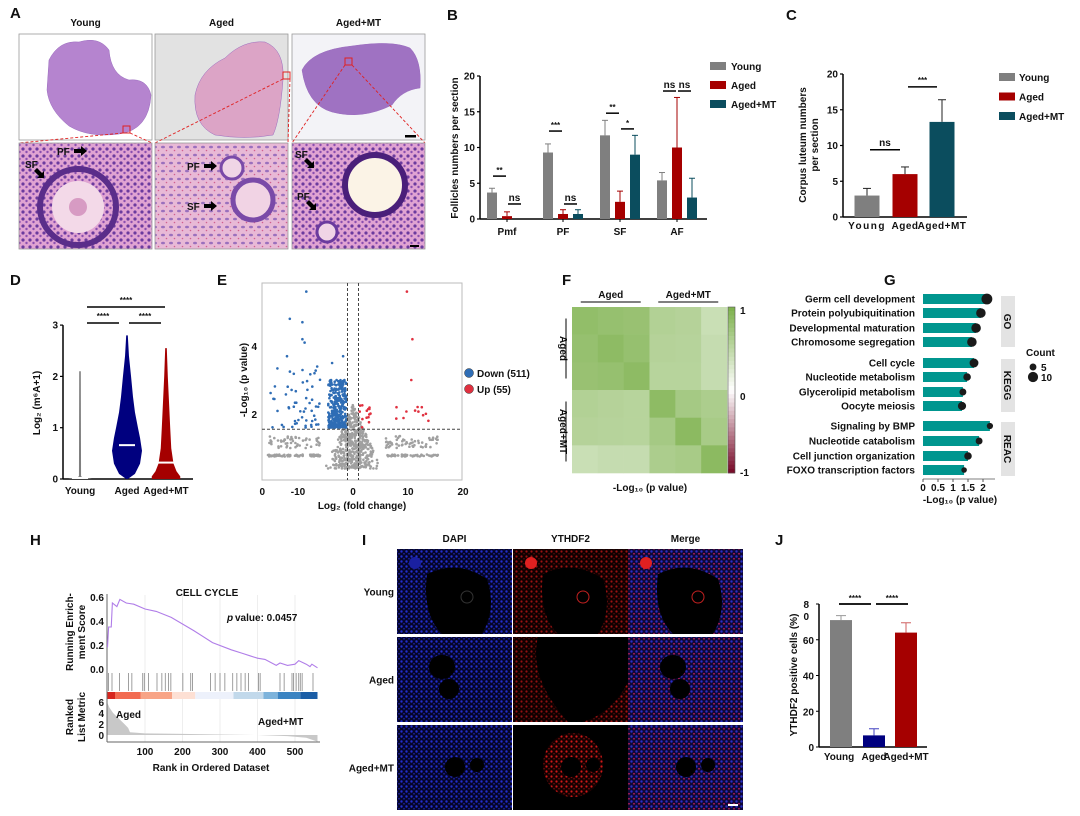 The image size is (1080, 816). What do you see at coordinates (80, 425) in the screenshot?
I see `violin-young` at bounding box center [80, 425].